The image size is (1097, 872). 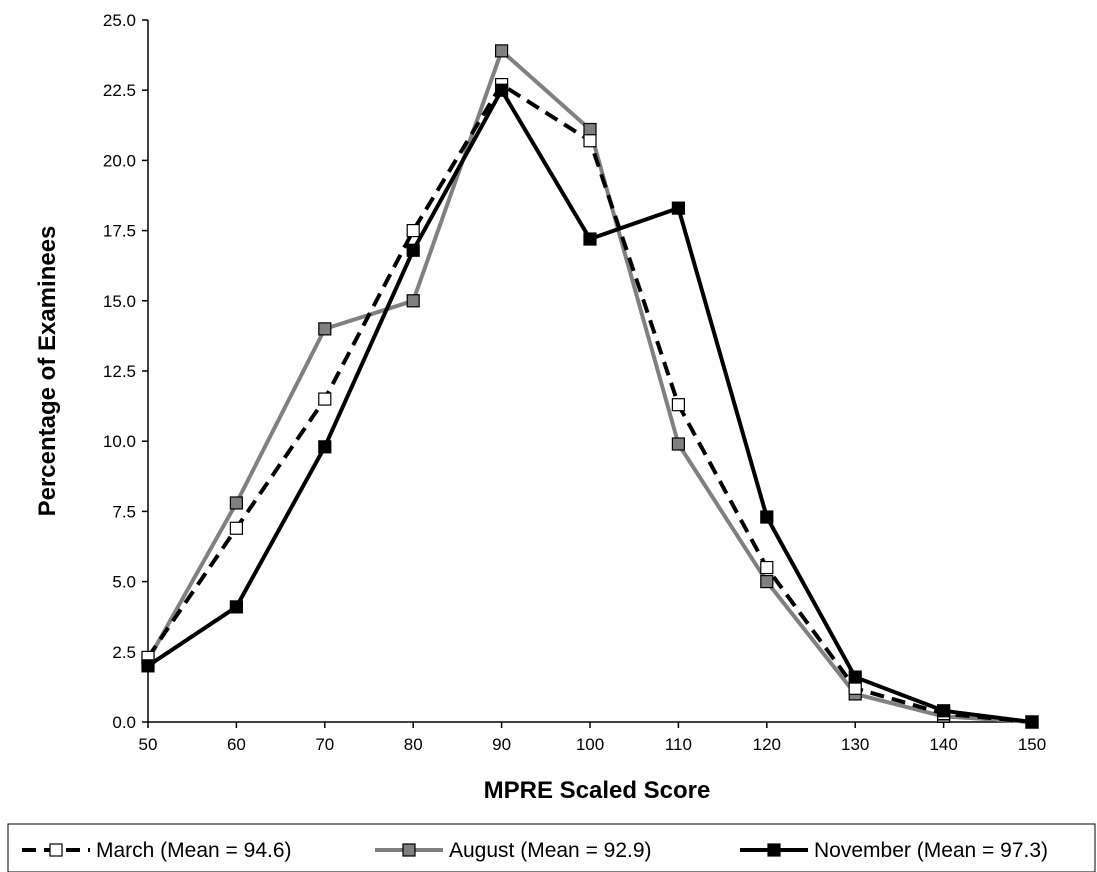 I want to click on y-ticks: 0.0 2.5 5.0 7.5 10.0 12.5 15.0 17.5 20.0 22.5 25.0, so click(x=125, y=371).